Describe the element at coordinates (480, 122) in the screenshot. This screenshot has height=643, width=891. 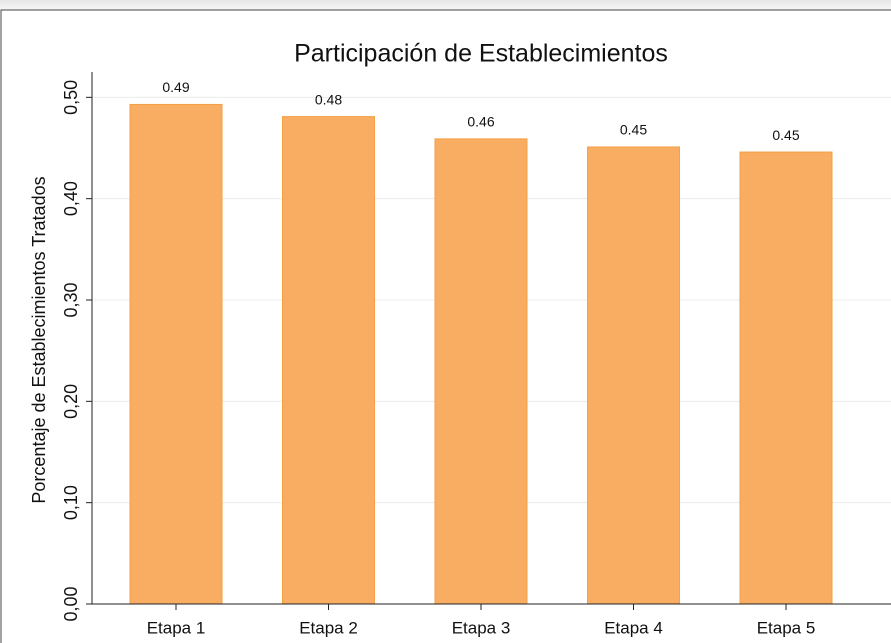
I see `value-label: 0.46` at that location.